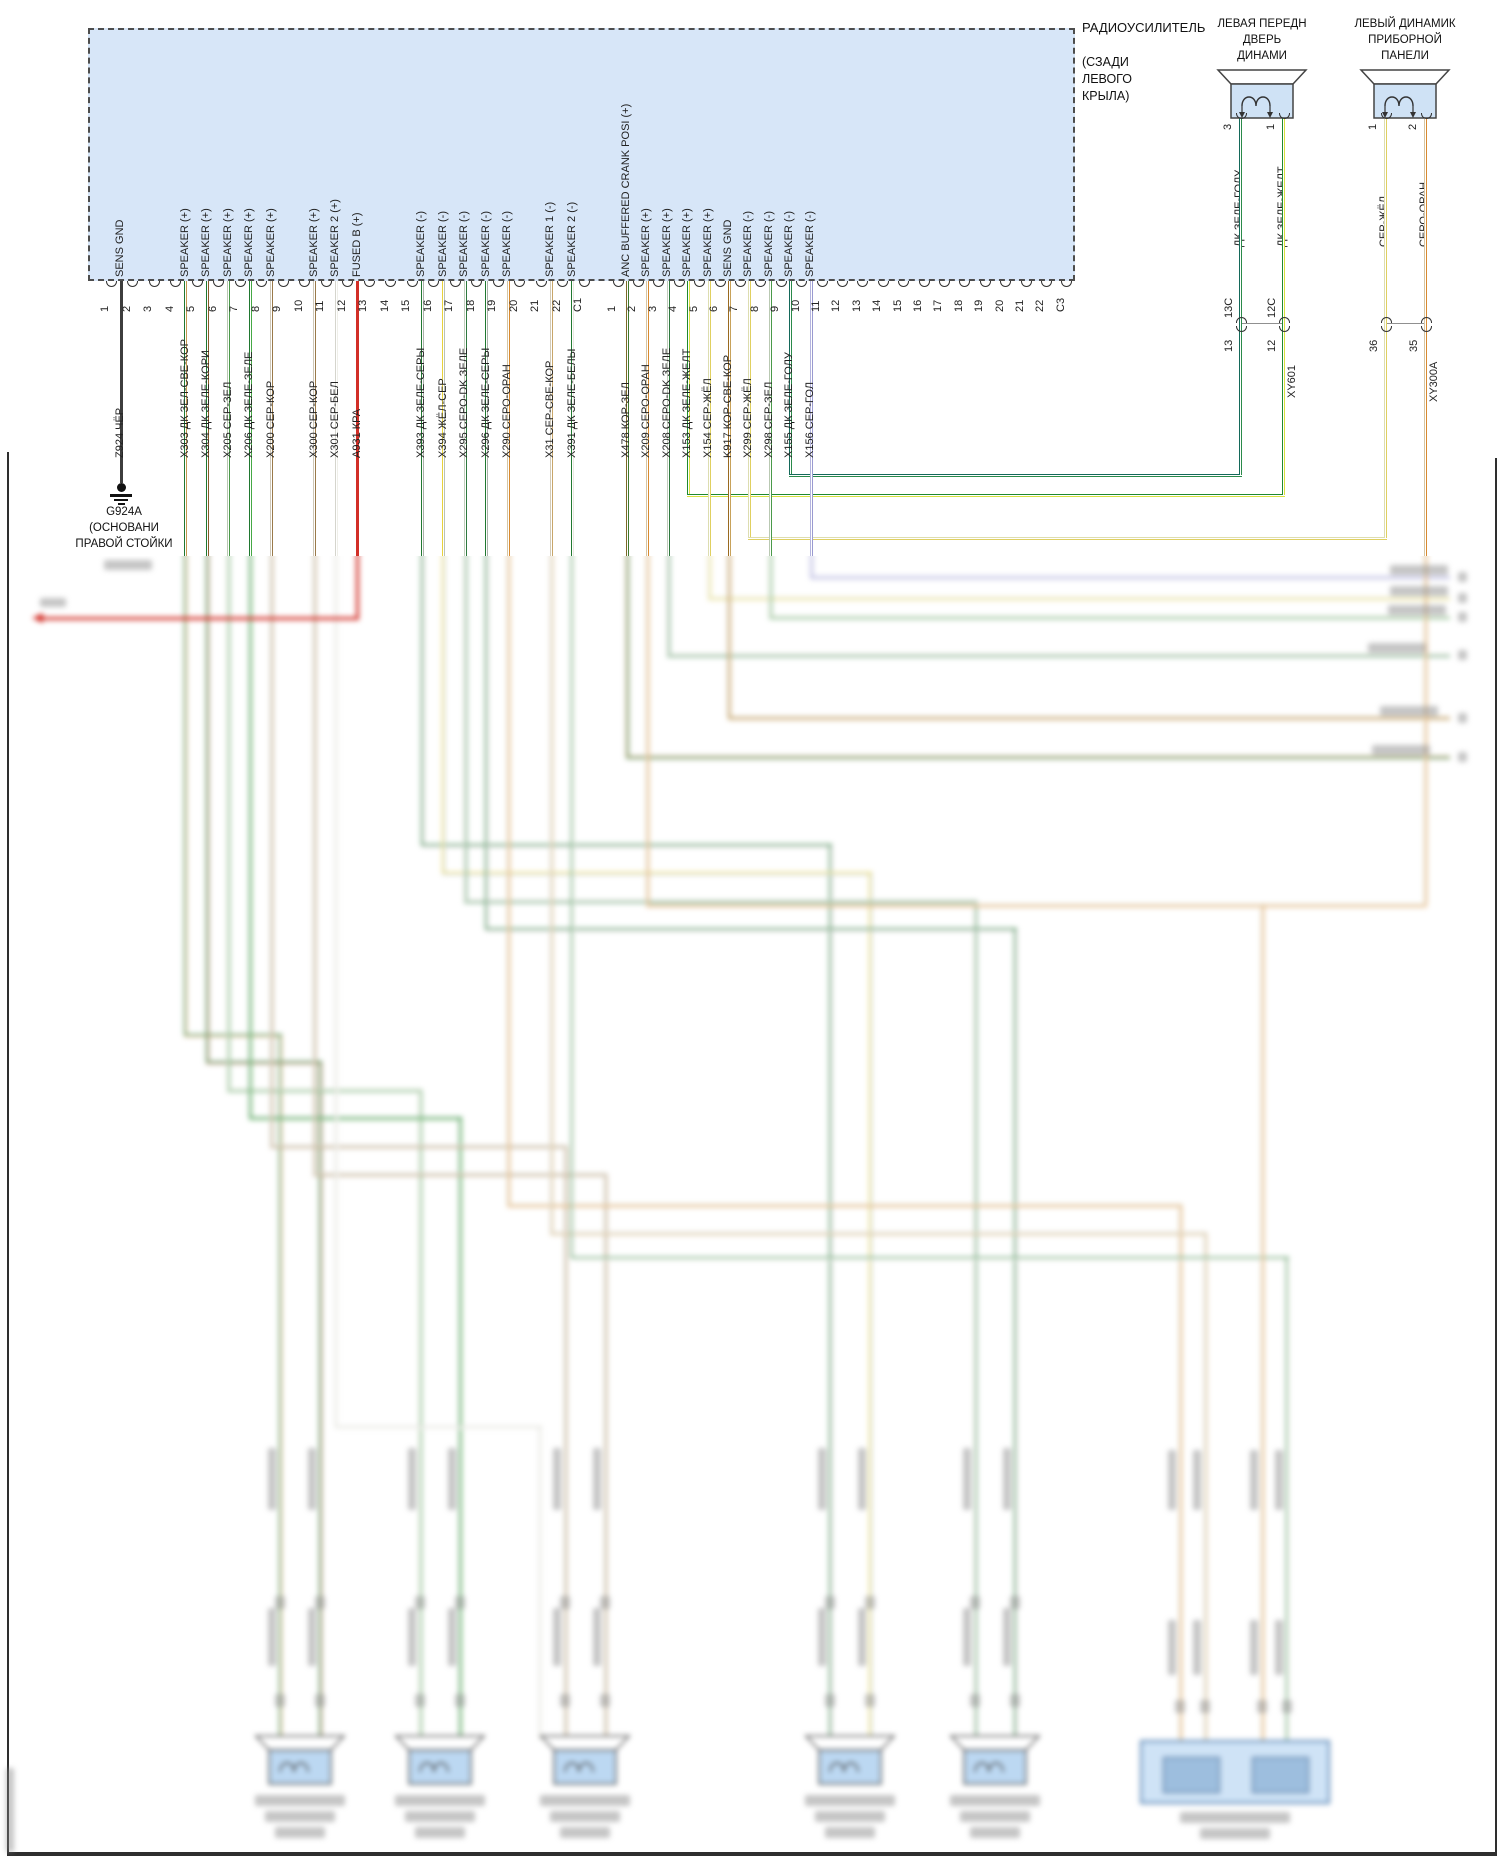  What do you see at coordinates (37, 618) in the screenshot?
I see `offpage-arrow` at bounding box center [37, 618].